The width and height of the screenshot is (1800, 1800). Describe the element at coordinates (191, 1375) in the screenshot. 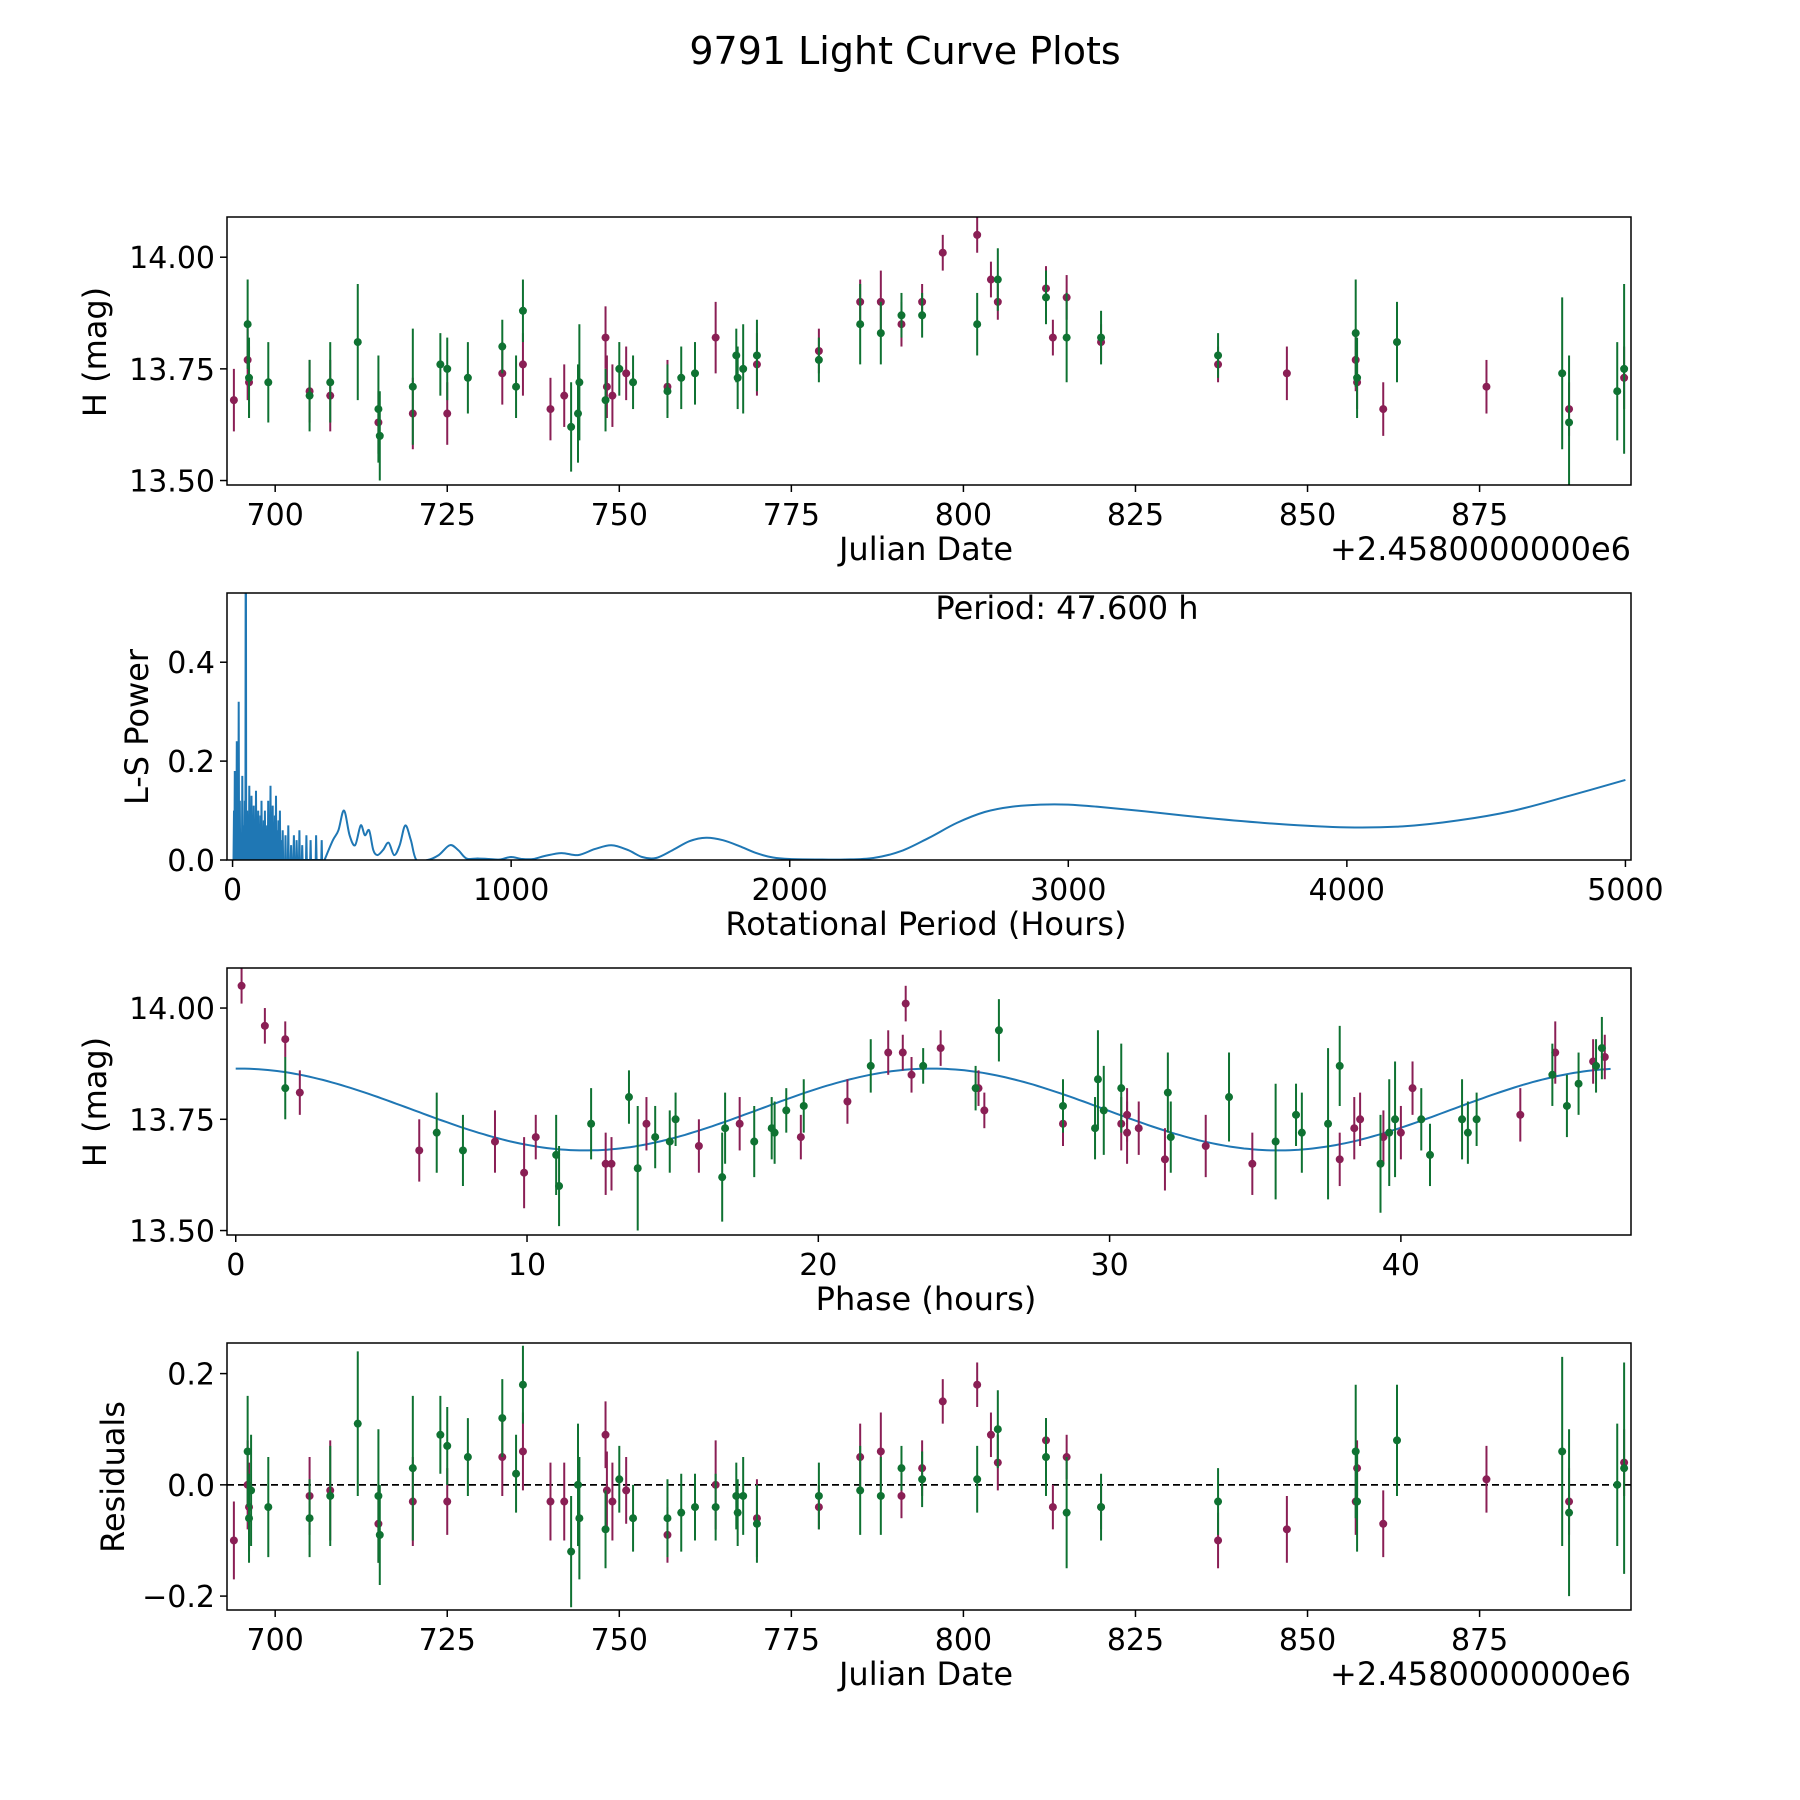

I see `residuals-ytick-label: 0.2` at that location.